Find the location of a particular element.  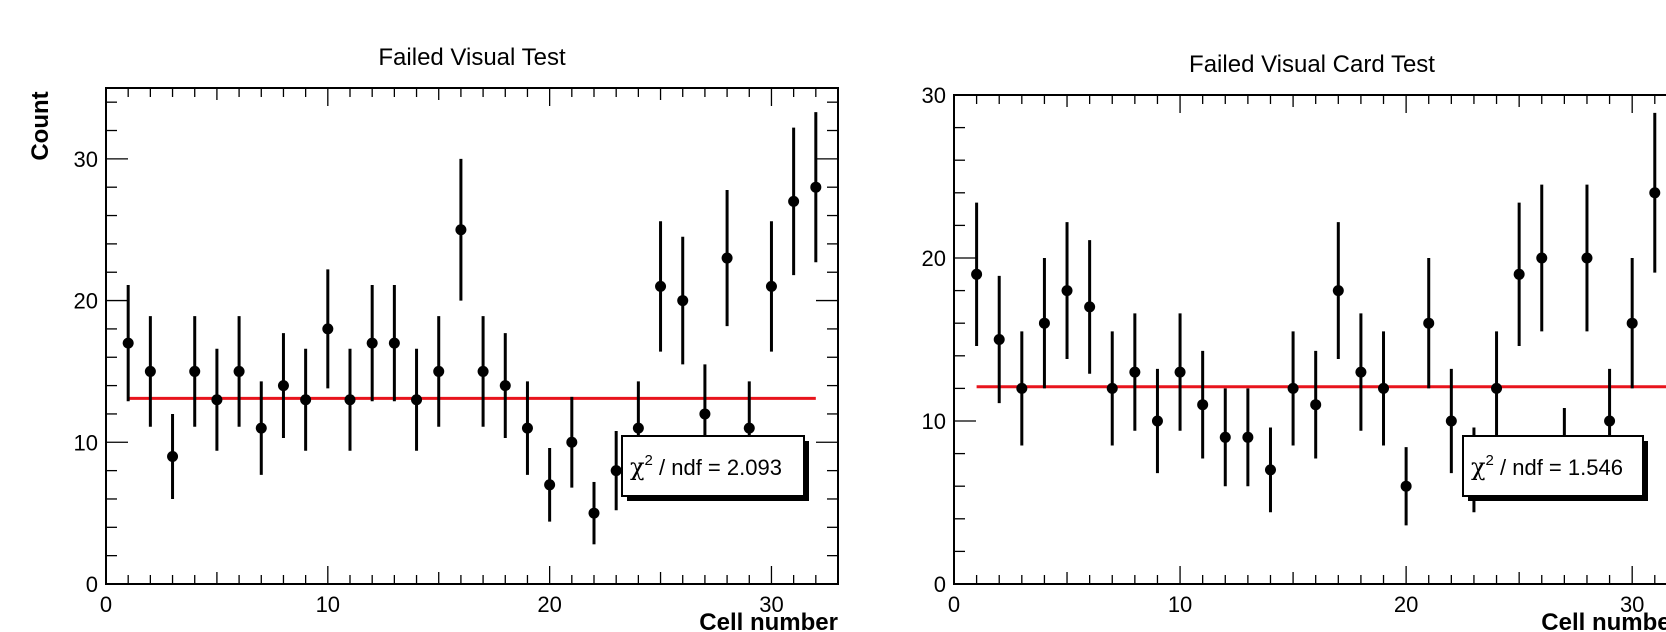

chart-title: Failed Visual Card Test is located at coordinates (1312, 64).